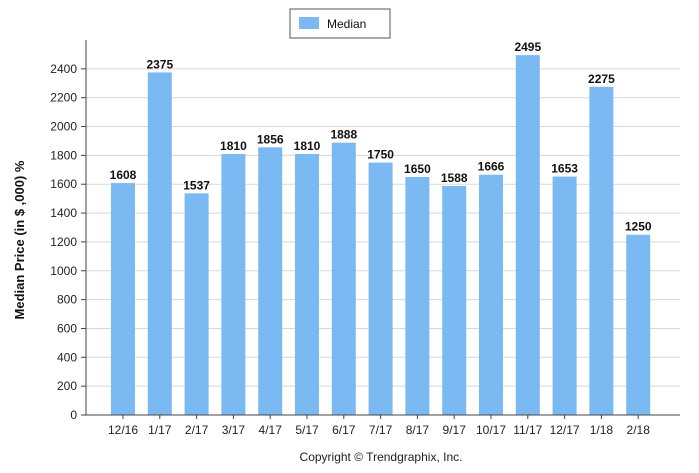  Describe the element at coordinates (417, 169) in the screenshot. I see `data-label: 1650` at that location.